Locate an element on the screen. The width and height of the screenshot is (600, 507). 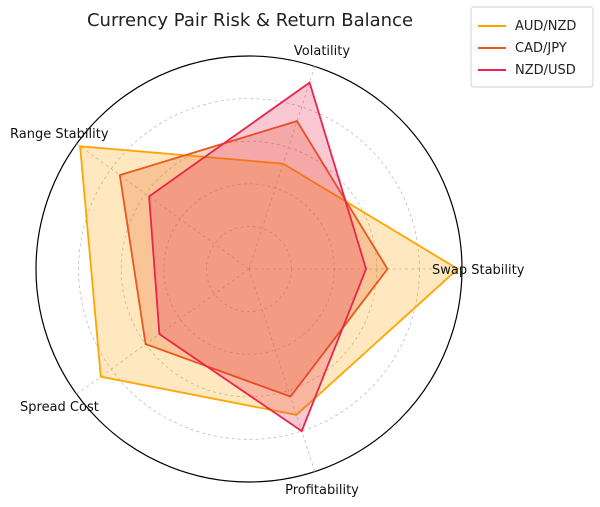
axis-label: Range Stability is located at coordinates (59, 134).